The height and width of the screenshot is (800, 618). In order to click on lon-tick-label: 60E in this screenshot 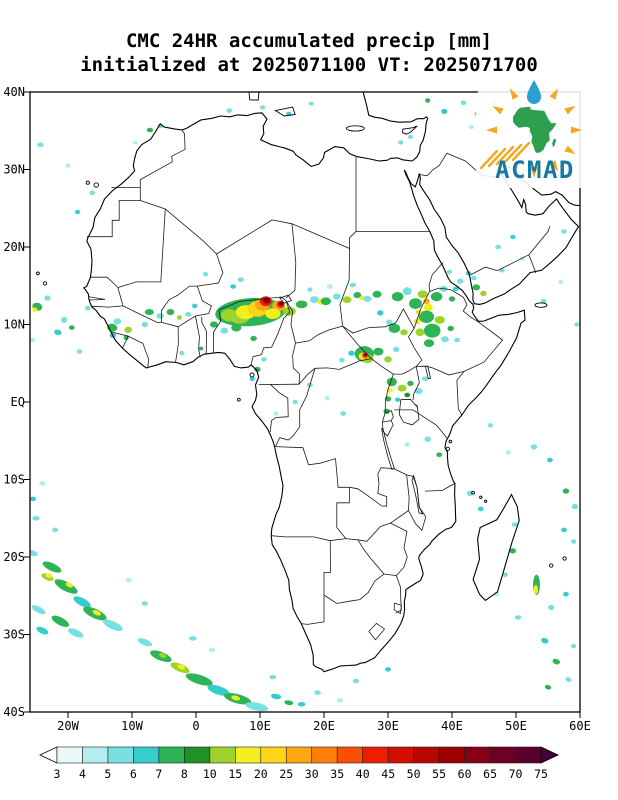, I will do `click(580, 726)`.